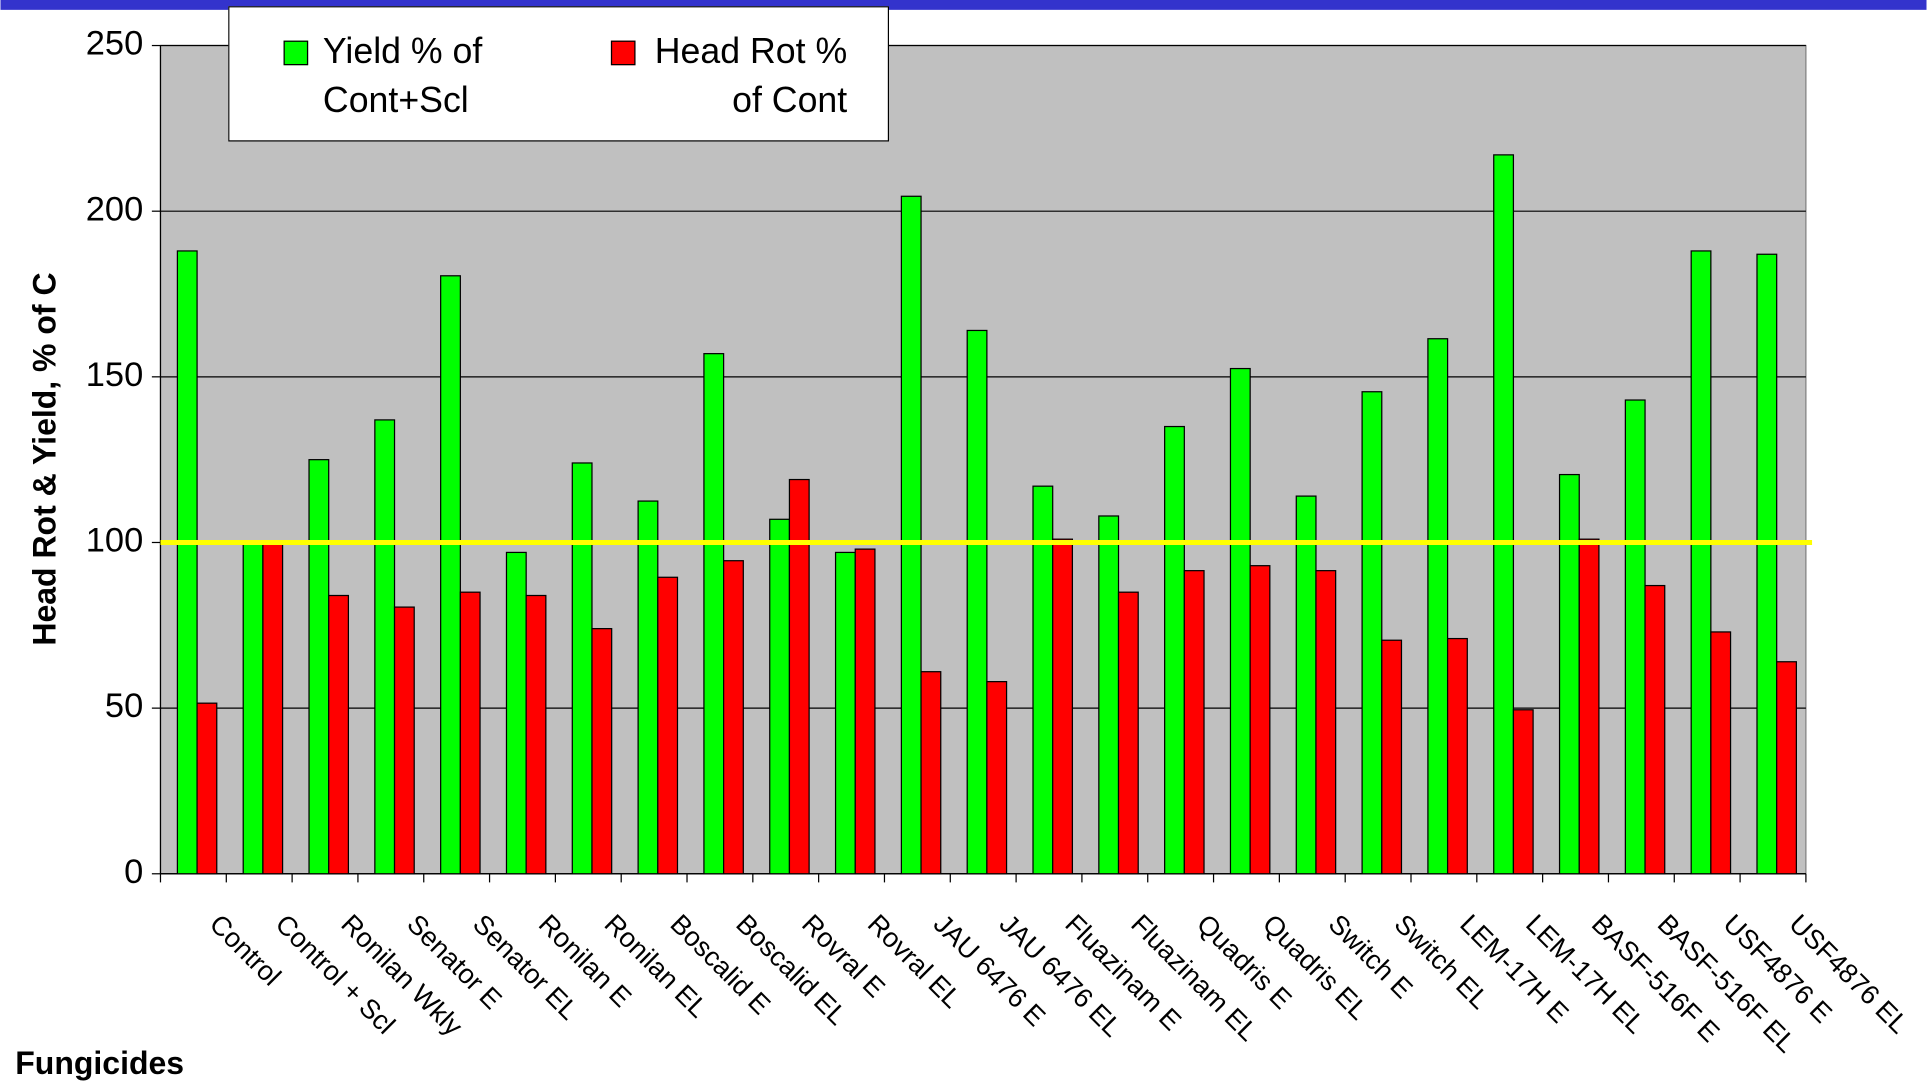  I want to click on legend-box: Yield % of Cont+Scl Head Rot % of Cont, so click(559, 74).